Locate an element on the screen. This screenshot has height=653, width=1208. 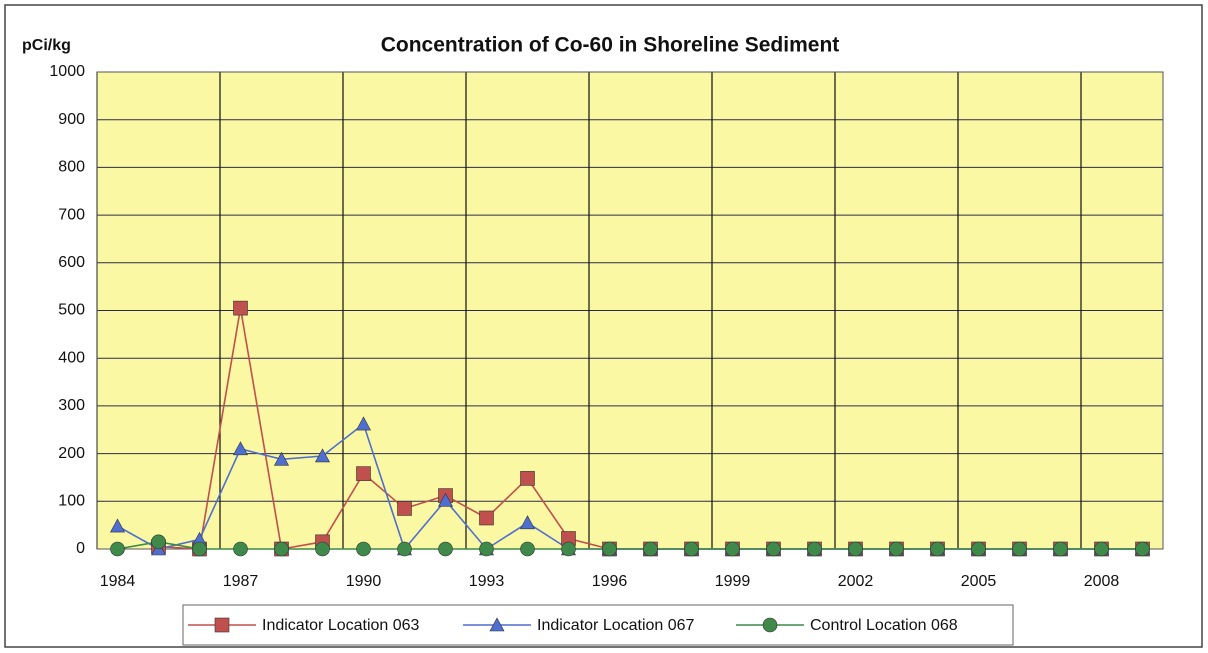
x-tick-label: 1999 is located at coordinates (733, 581).